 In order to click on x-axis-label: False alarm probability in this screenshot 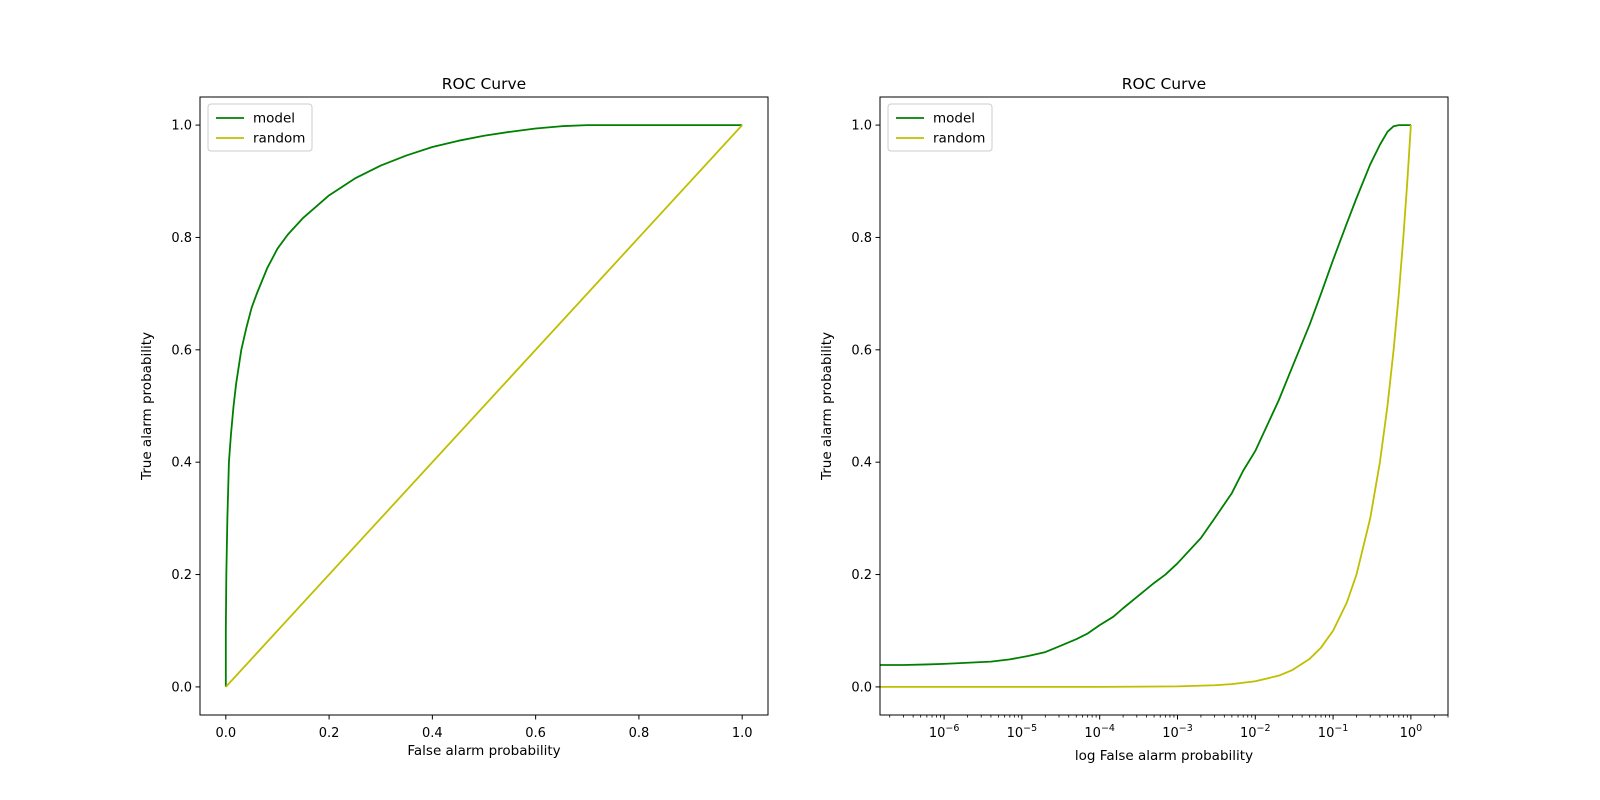, I will do `click(483, 751)`.